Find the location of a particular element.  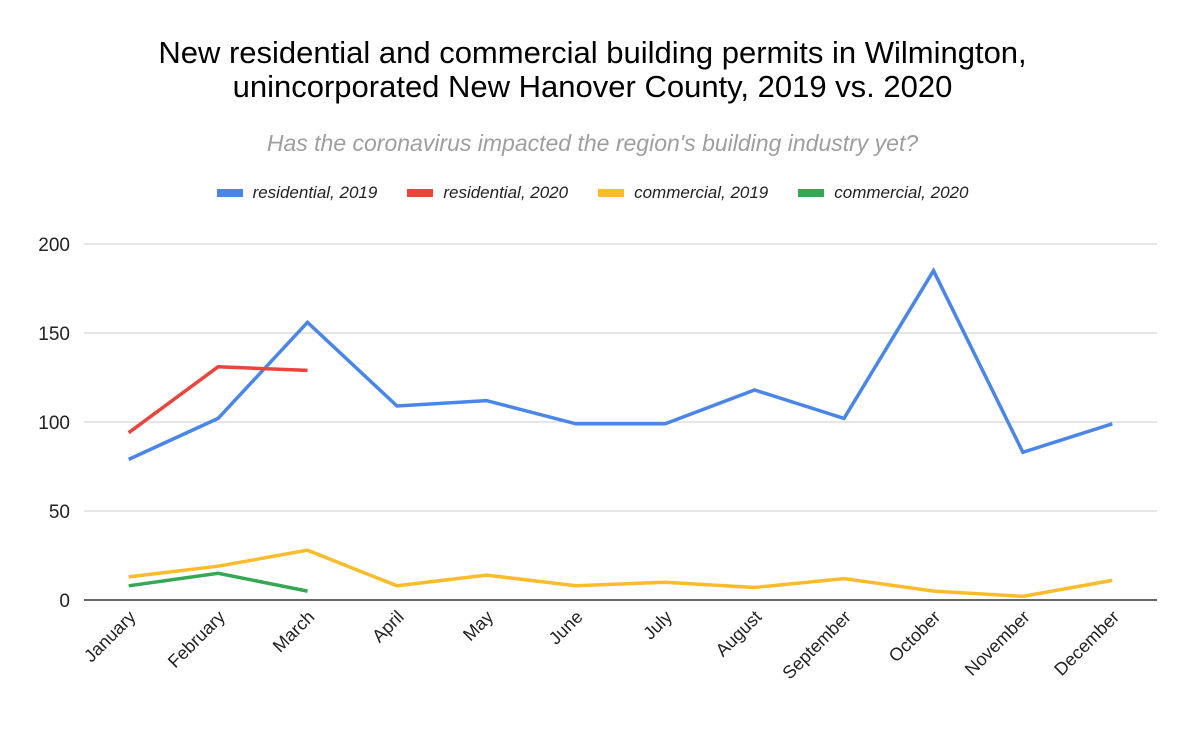

x-tick-label: August is located at coordinates (739, 634).